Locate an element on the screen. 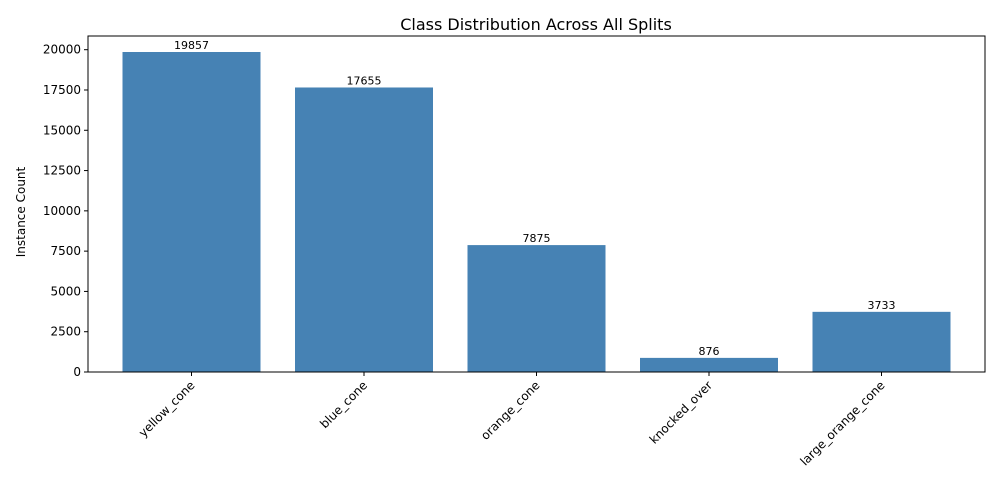 This screenshot has width=1000, height=500. data-label-yellow_cone: 19857 is located at coordinates (191, 45).